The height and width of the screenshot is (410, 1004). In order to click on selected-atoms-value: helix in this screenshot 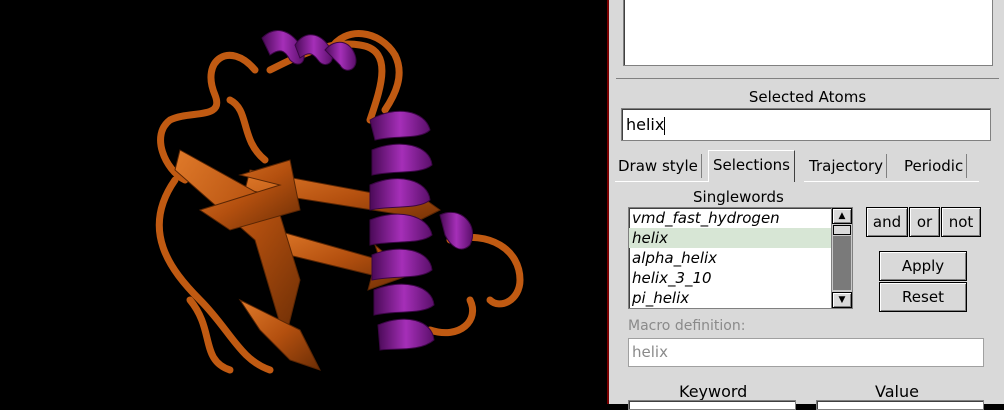, I will do `click(645, 124)`.